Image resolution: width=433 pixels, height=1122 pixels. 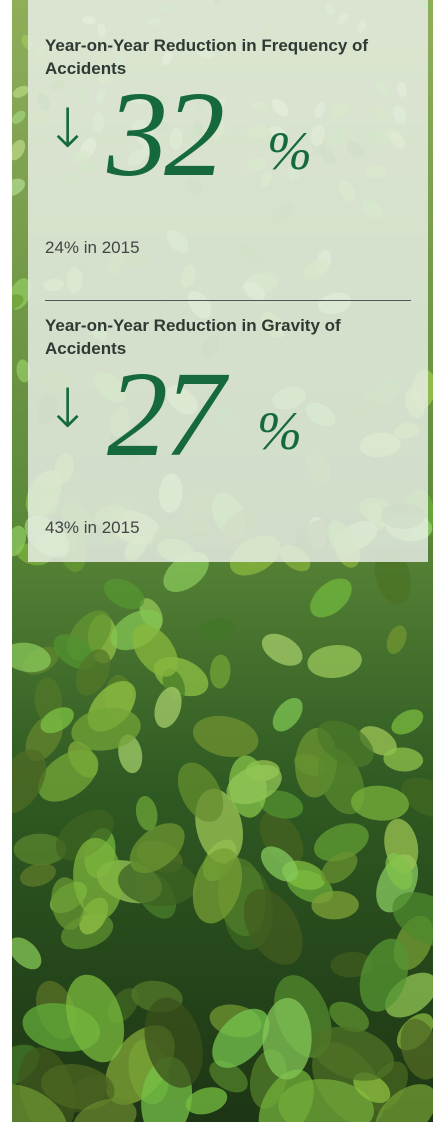 I want to click on stat-value: 32, so click(x=166, y=134).